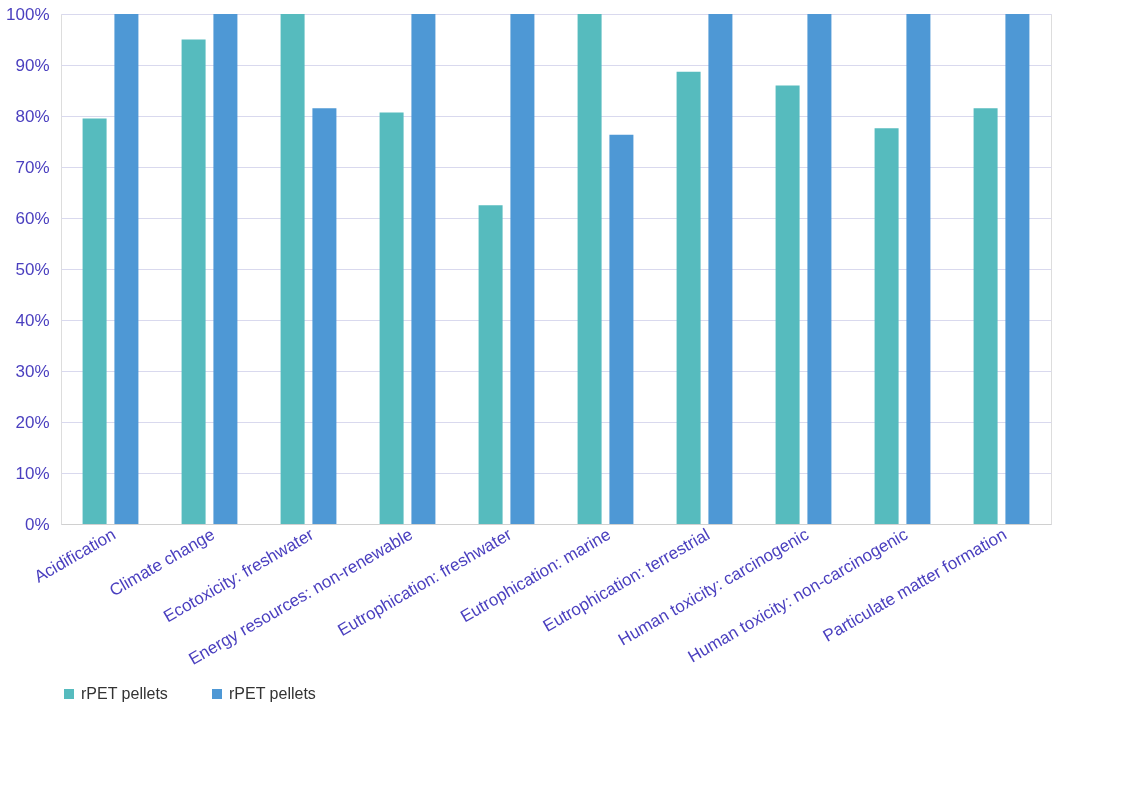 The width and height of the screenshot is (1131, 804). Describe the element at coordinates (32, 371) in the screenshot. I see `y-tick-label: 30%` at that location.